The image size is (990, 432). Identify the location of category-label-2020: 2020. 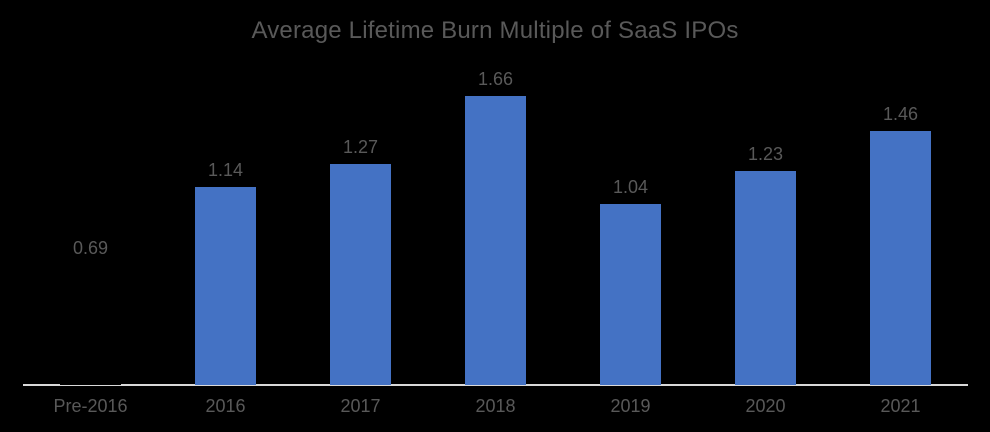
(765, 406).